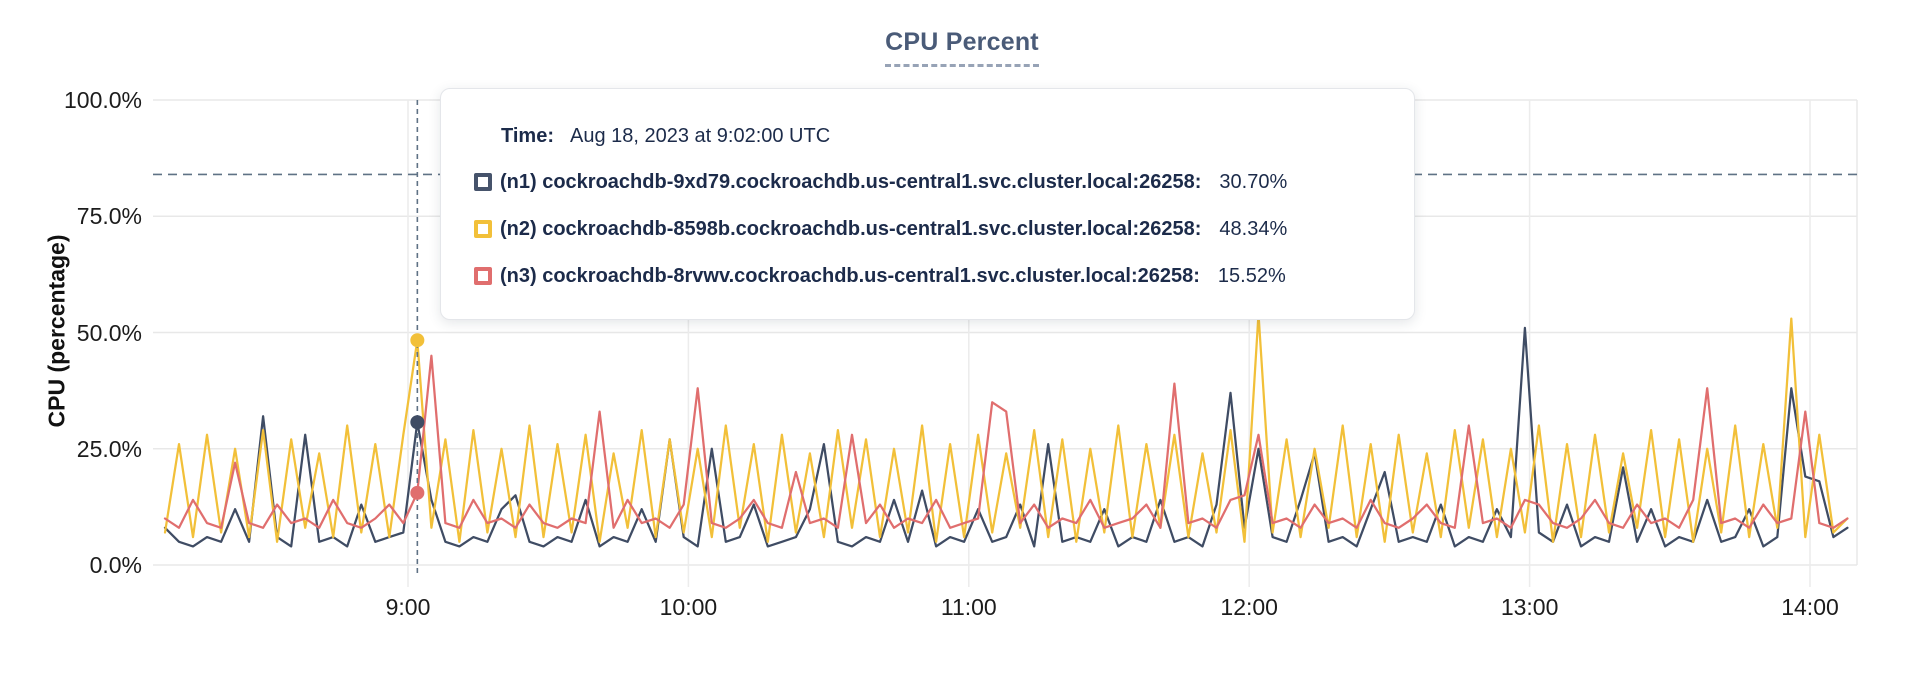 The height and width of the screenshot is (694, 1924). I want to click on y-tick-label: 0.0%, so click(115, 565).